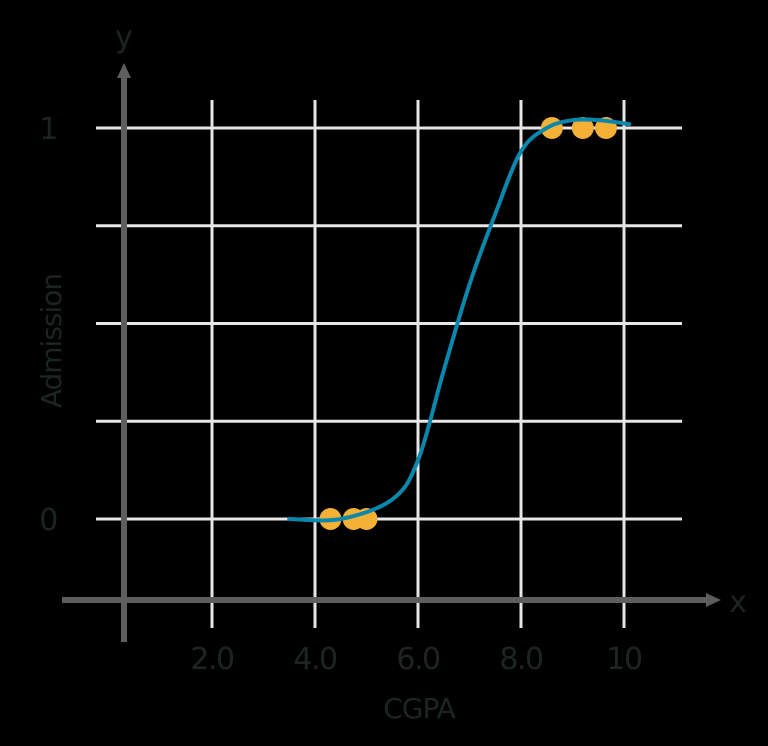 Image resolution: width=768 pixels, height=746 pixels. I want to click on y-tick-label: 1, so click(48, 129).